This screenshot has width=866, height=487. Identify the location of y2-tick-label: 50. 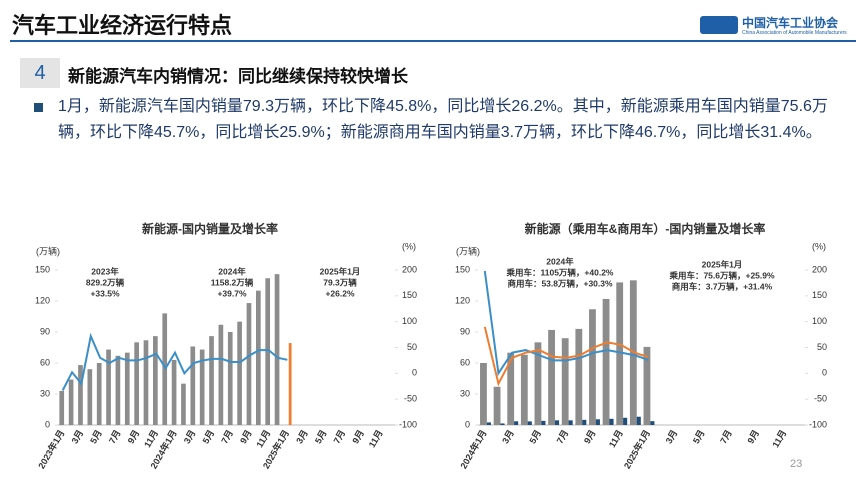
(412, 347).